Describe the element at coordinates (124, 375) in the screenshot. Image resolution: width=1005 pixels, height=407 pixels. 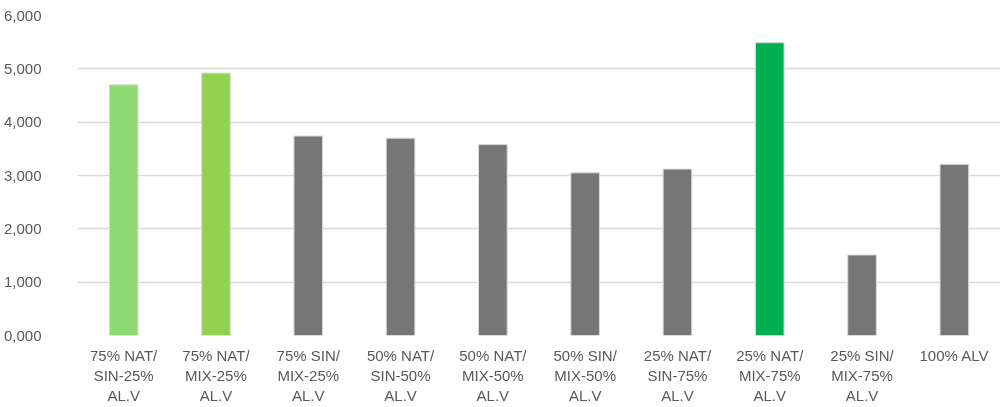
I see `x-tick-label: 75% NAT/SIN-25% AL.V` at that location.